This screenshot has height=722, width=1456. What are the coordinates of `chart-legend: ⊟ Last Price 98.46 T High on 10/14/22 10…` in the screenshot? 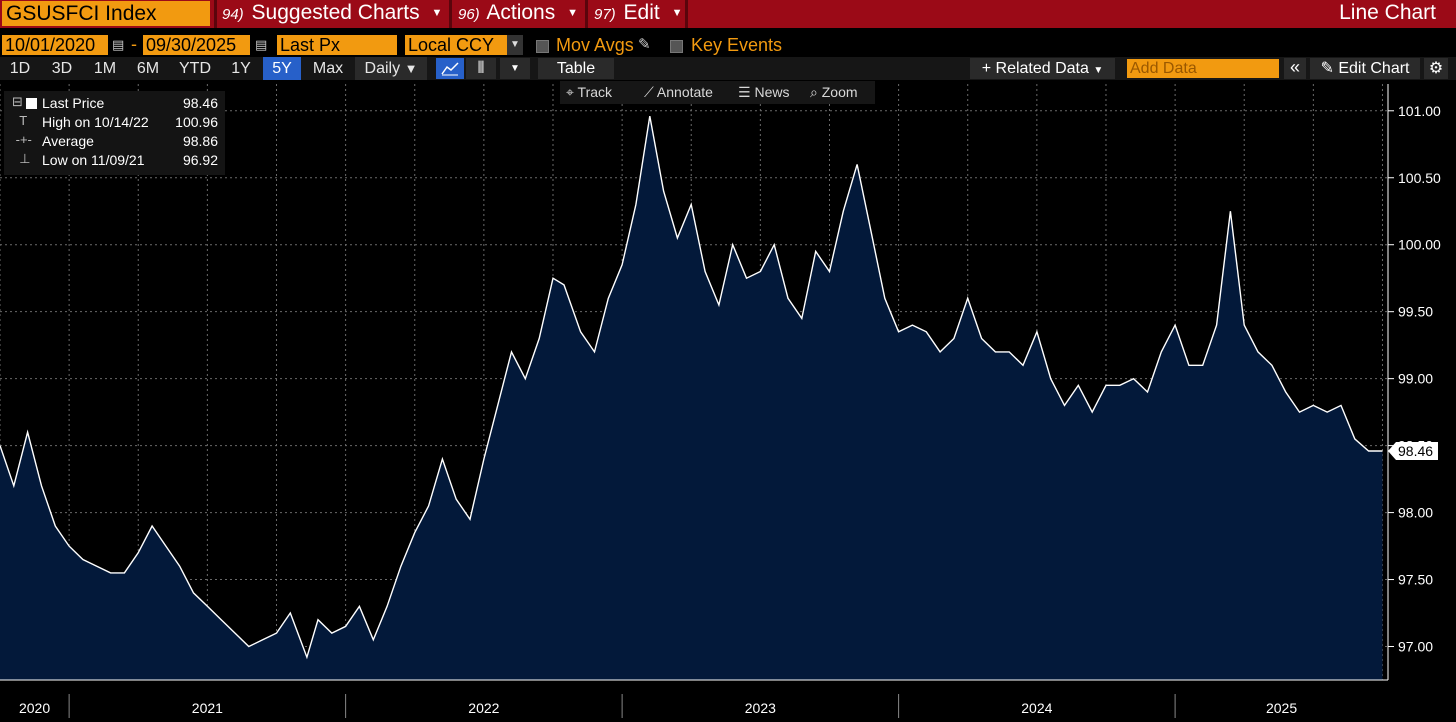 It's located at (114, 133).